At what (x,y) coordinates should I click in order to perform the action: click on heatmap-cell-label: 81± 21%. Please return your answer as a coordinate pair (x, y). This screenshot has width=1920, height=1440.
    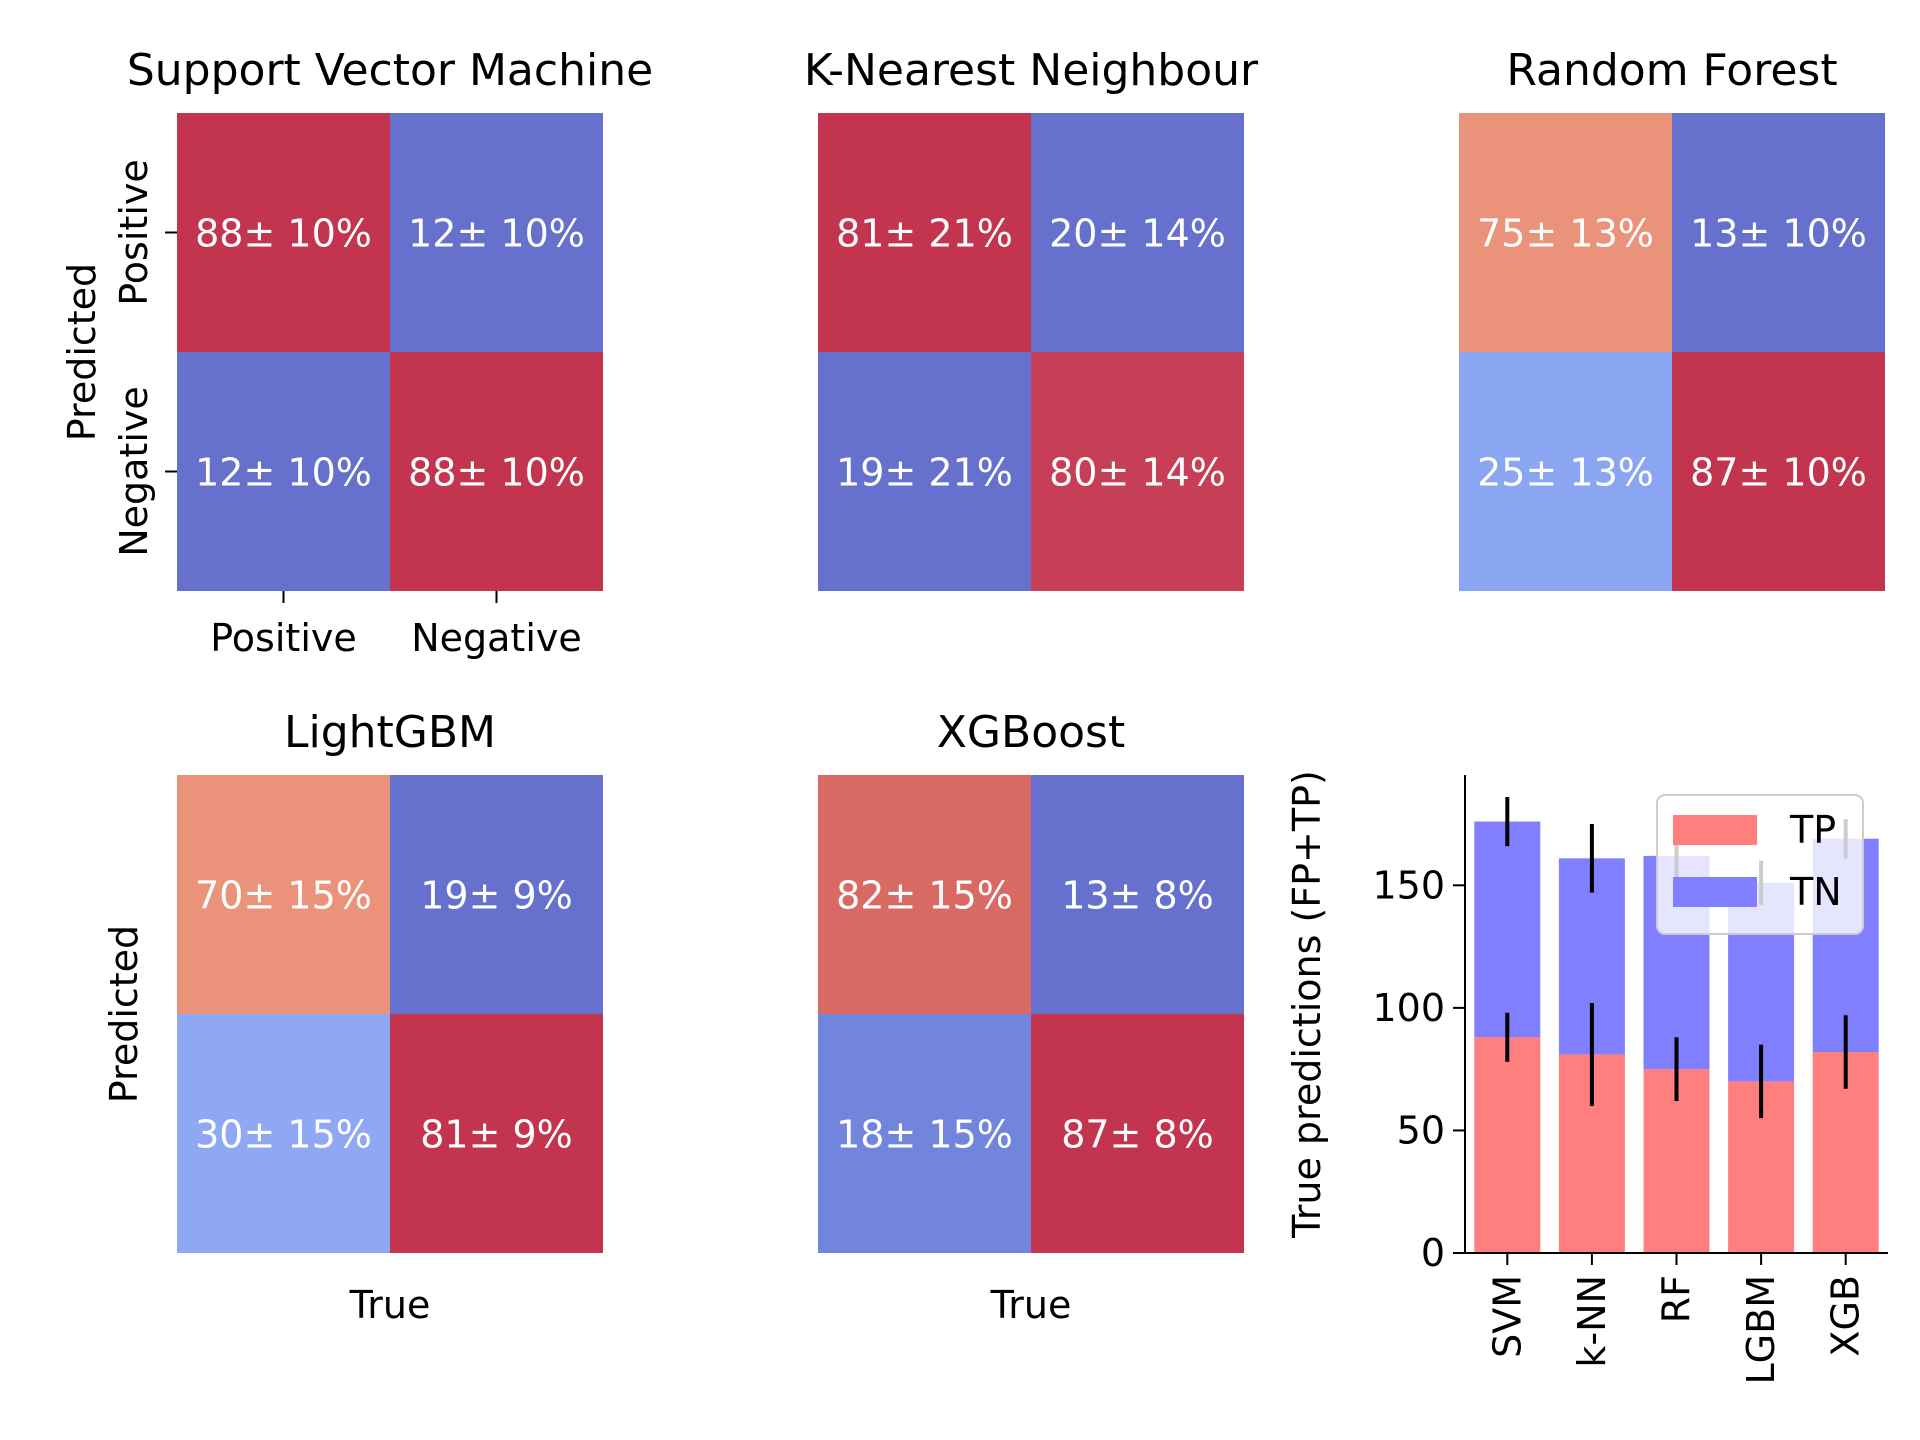
    Looking at the image, I should click on (924, 234).